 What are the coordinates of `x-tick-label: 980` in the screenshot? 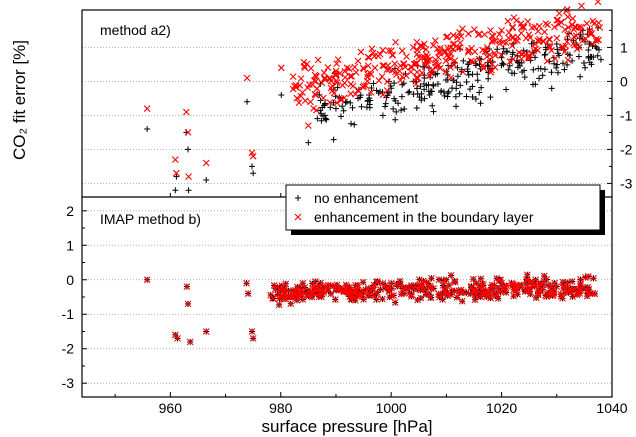 It's located at (281, 408).